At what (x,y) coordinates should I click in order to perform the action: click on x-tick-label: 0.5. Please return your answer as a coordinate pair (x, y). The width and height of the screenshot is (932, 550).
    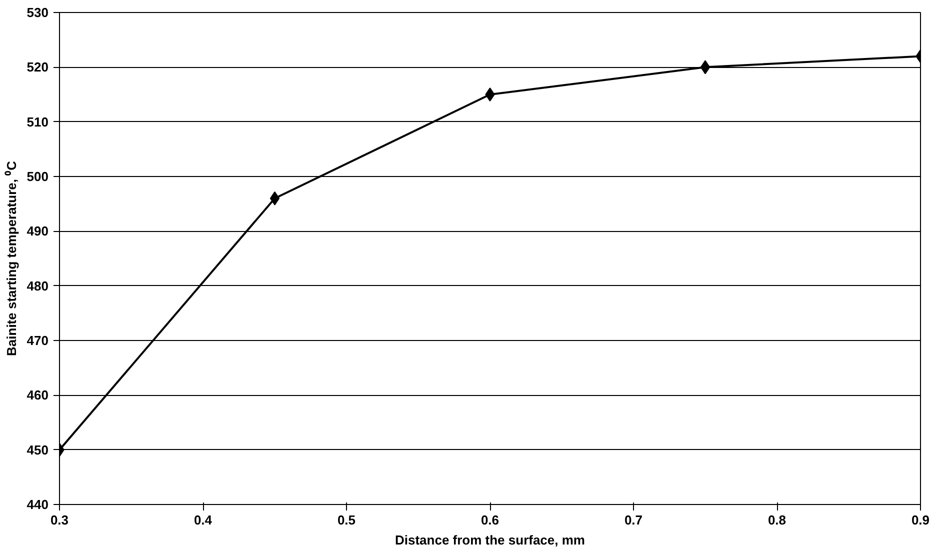
    Looking at the image, I should click on (346, 520).